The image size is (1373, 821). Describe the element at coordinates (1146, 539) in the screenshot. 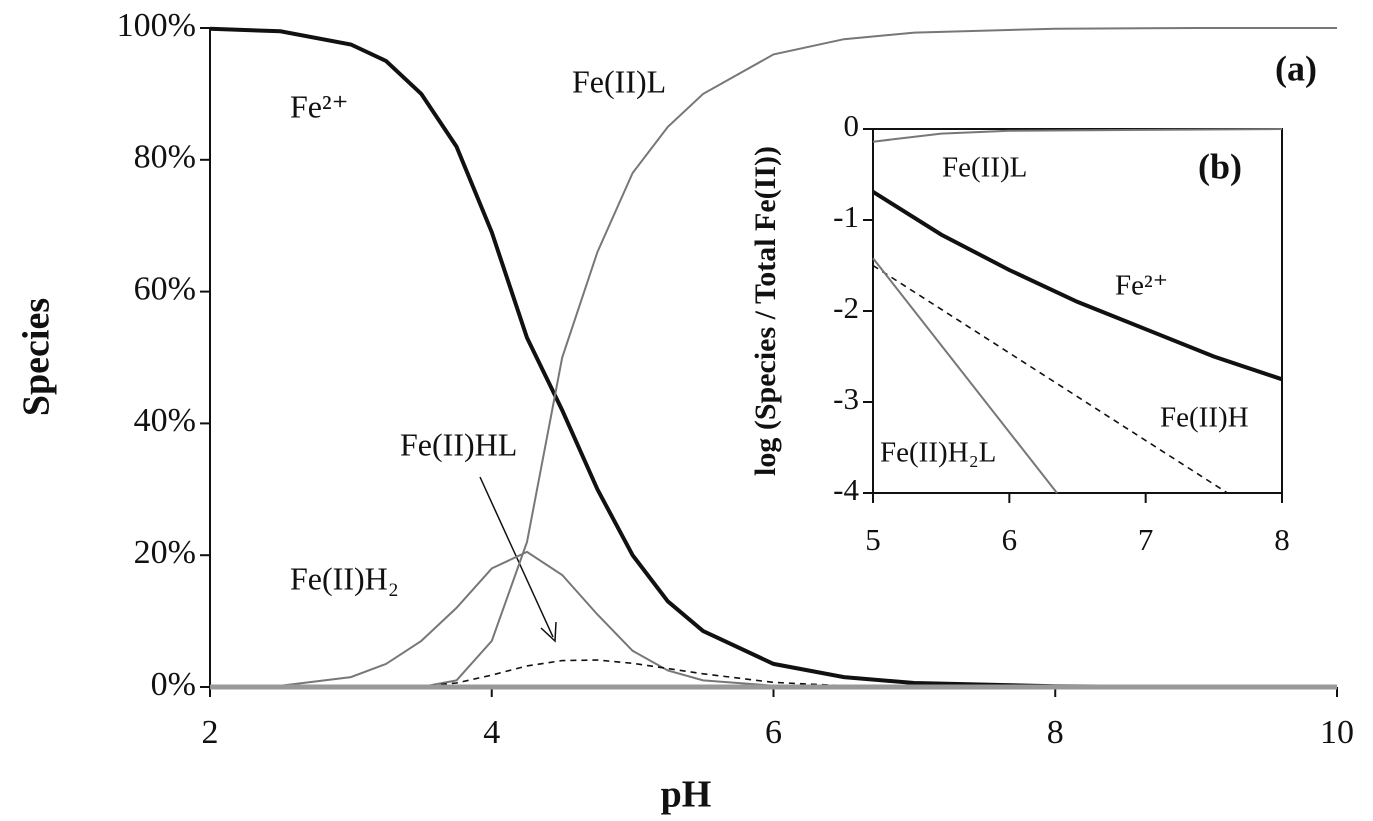

I see `x-tick-label: 7` at that location.